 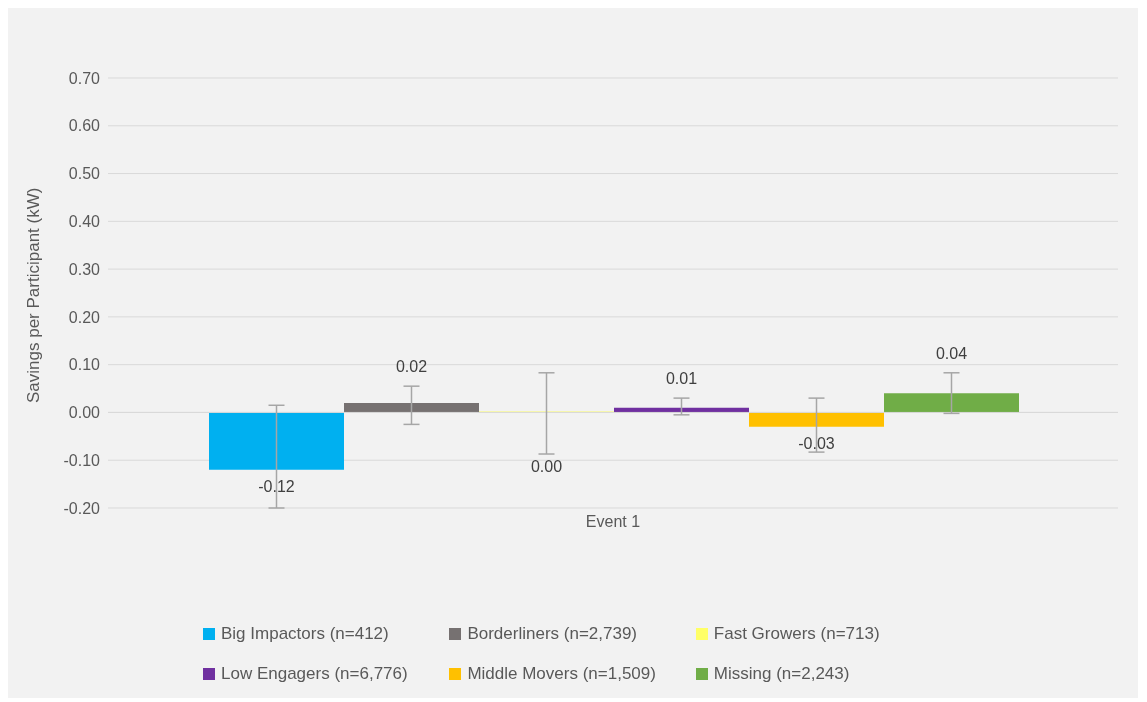 What do you see at coordinates (82, 508) in the screenshot?
I see `y-tick-label: -0.20` at bounding box center [82, 508].